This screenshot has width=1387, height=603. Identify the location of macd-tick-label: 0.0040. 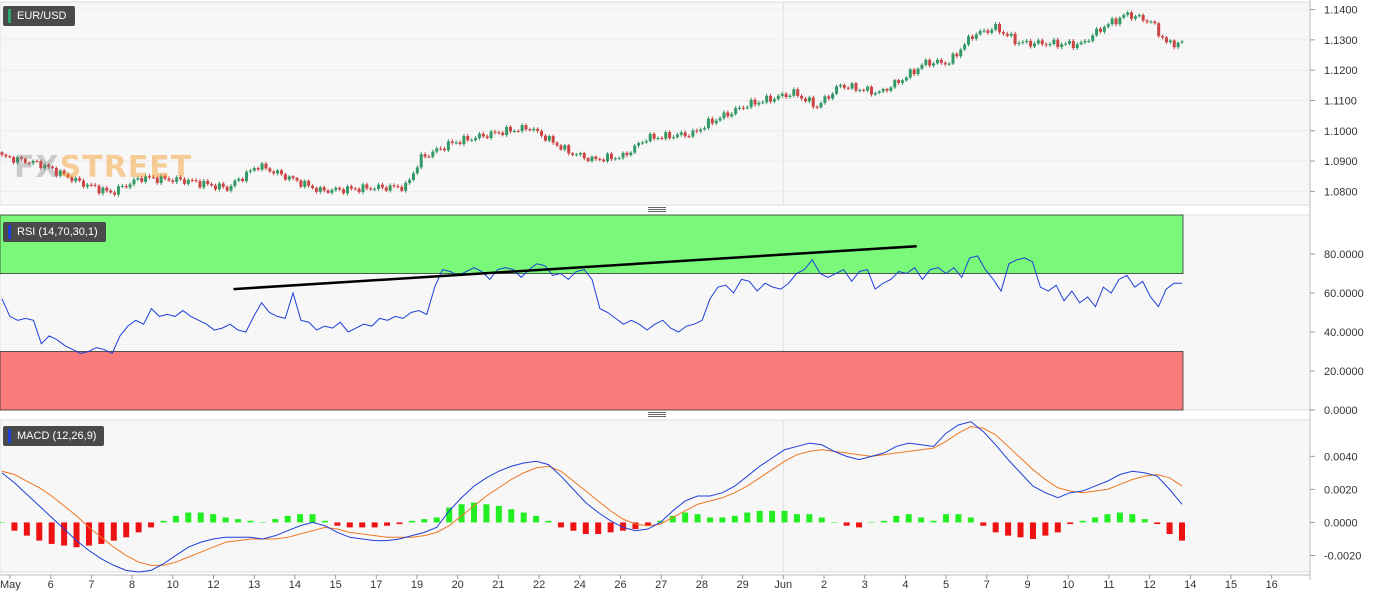
(1341, 457).